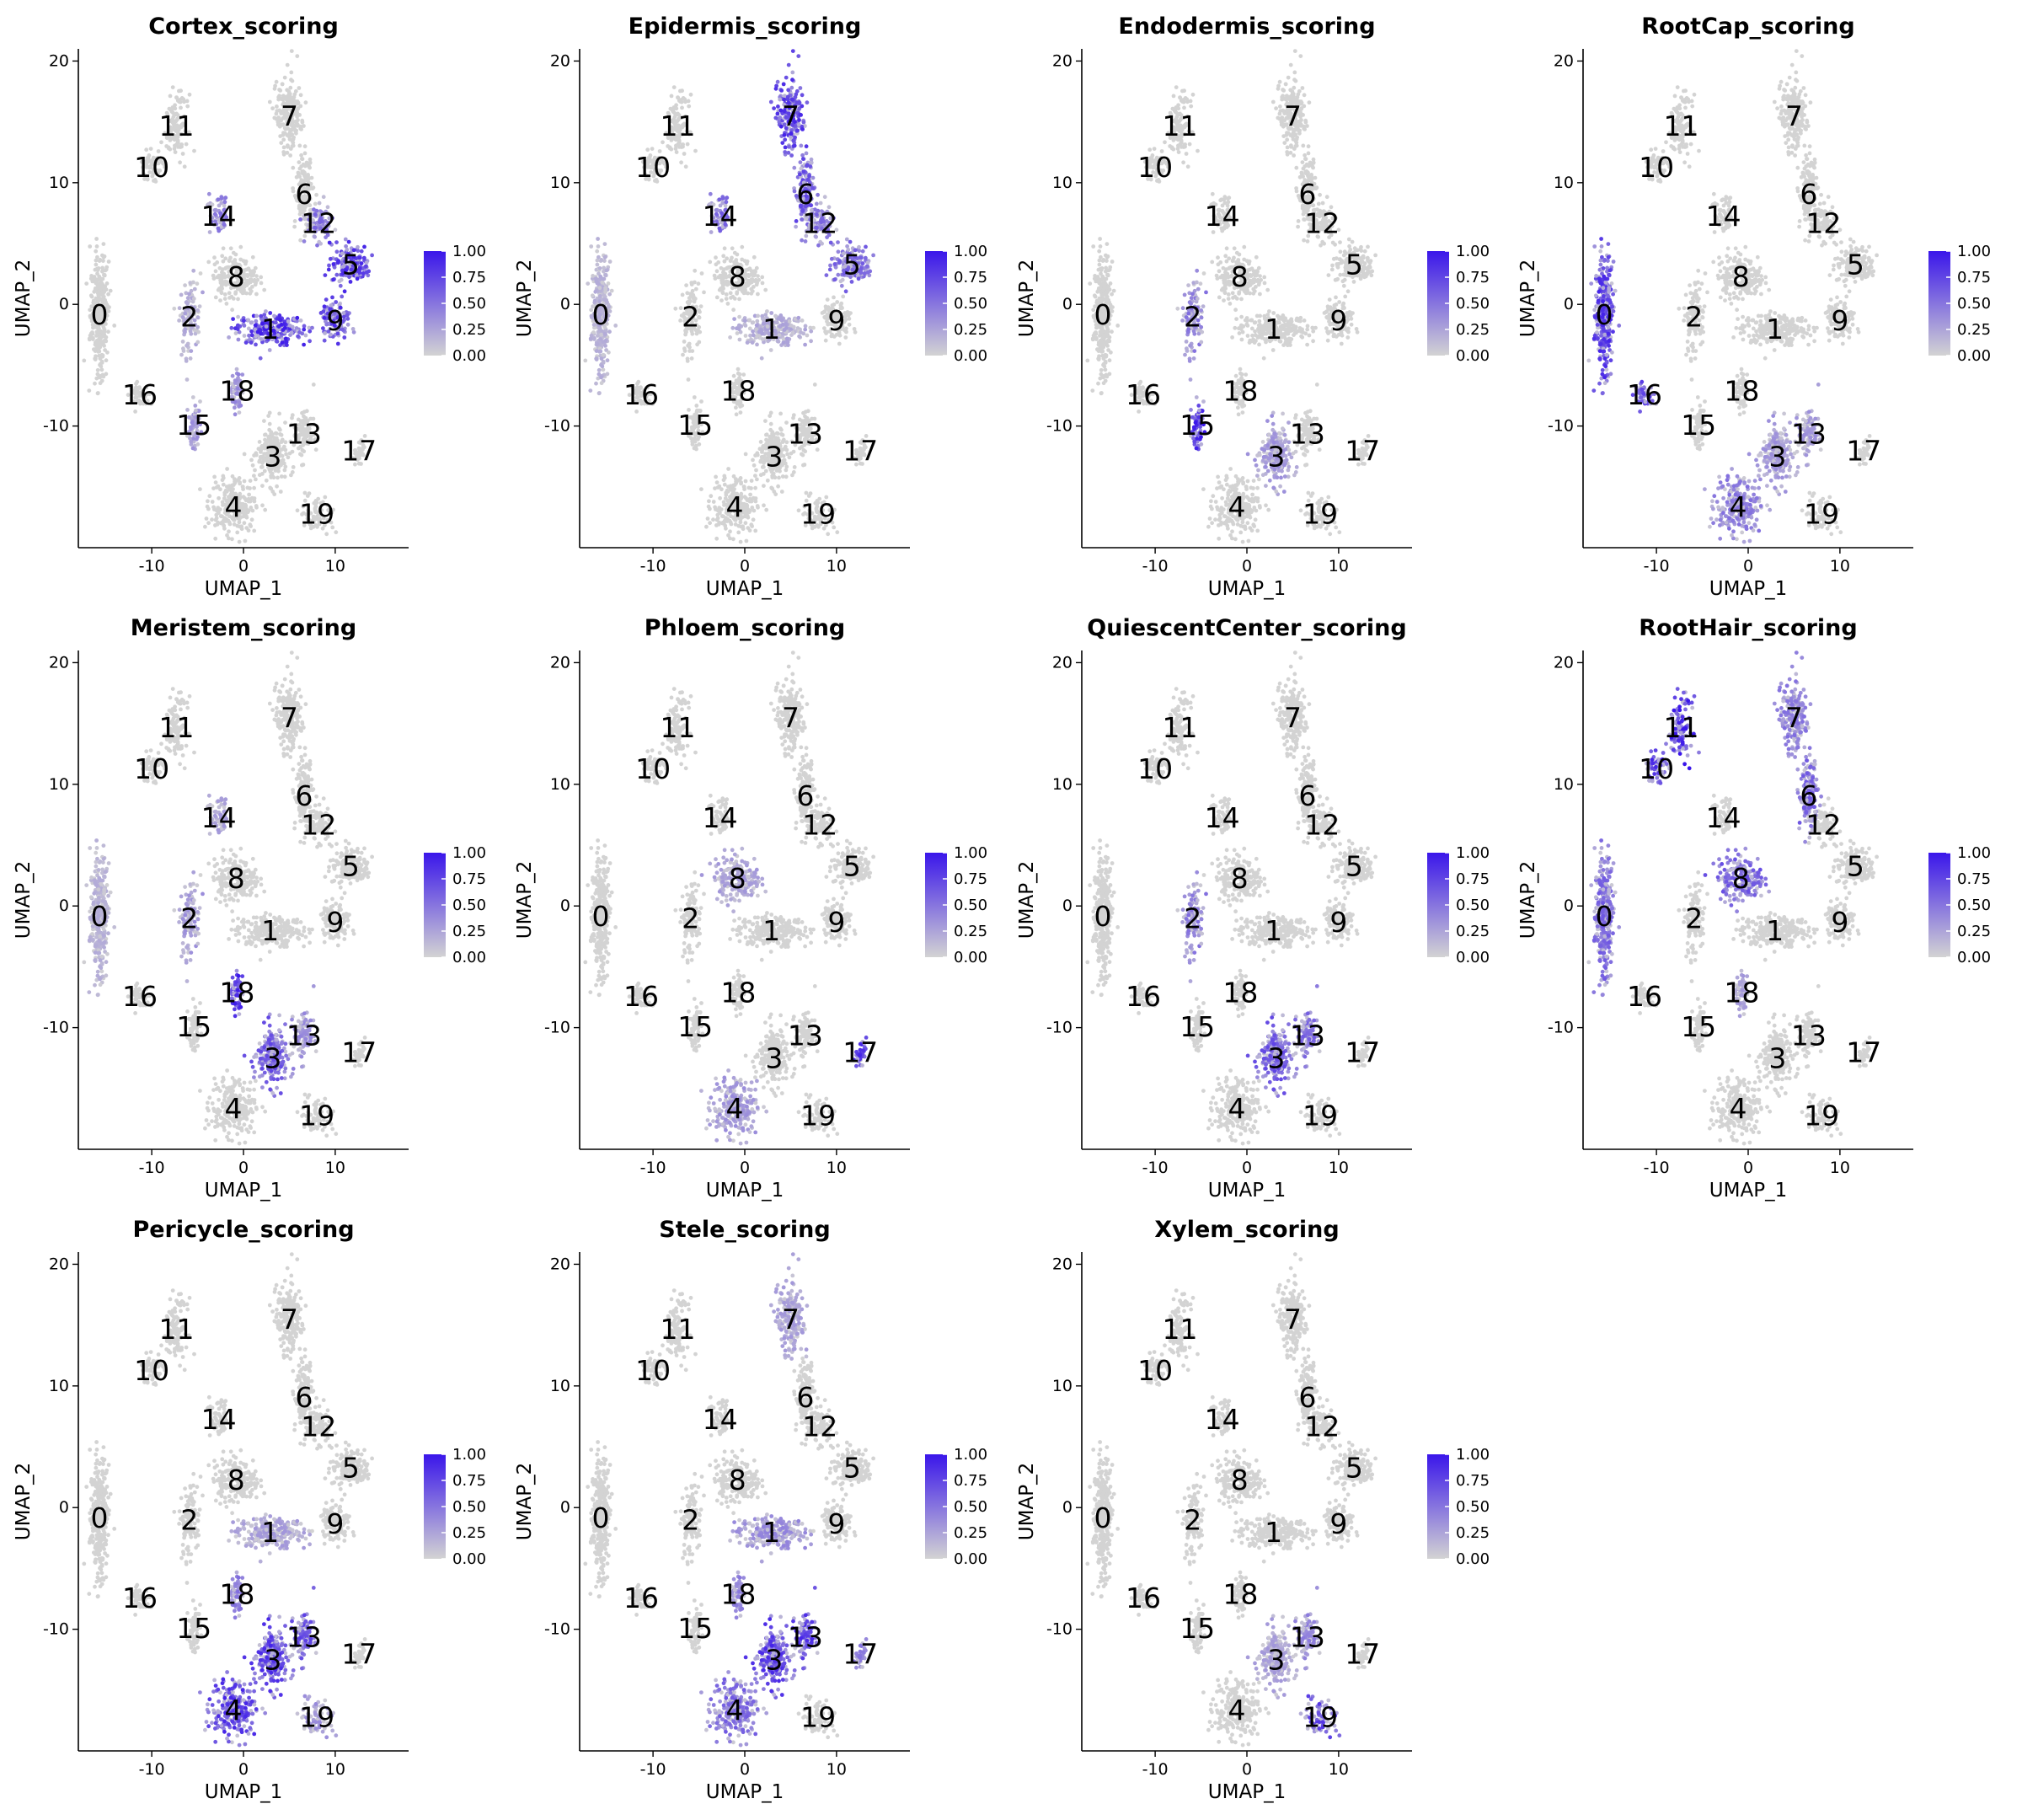 Image resolution: width=2022 pixels, height=1820 pixels. I want to click on cluster-label: 1, so click(270, 329).